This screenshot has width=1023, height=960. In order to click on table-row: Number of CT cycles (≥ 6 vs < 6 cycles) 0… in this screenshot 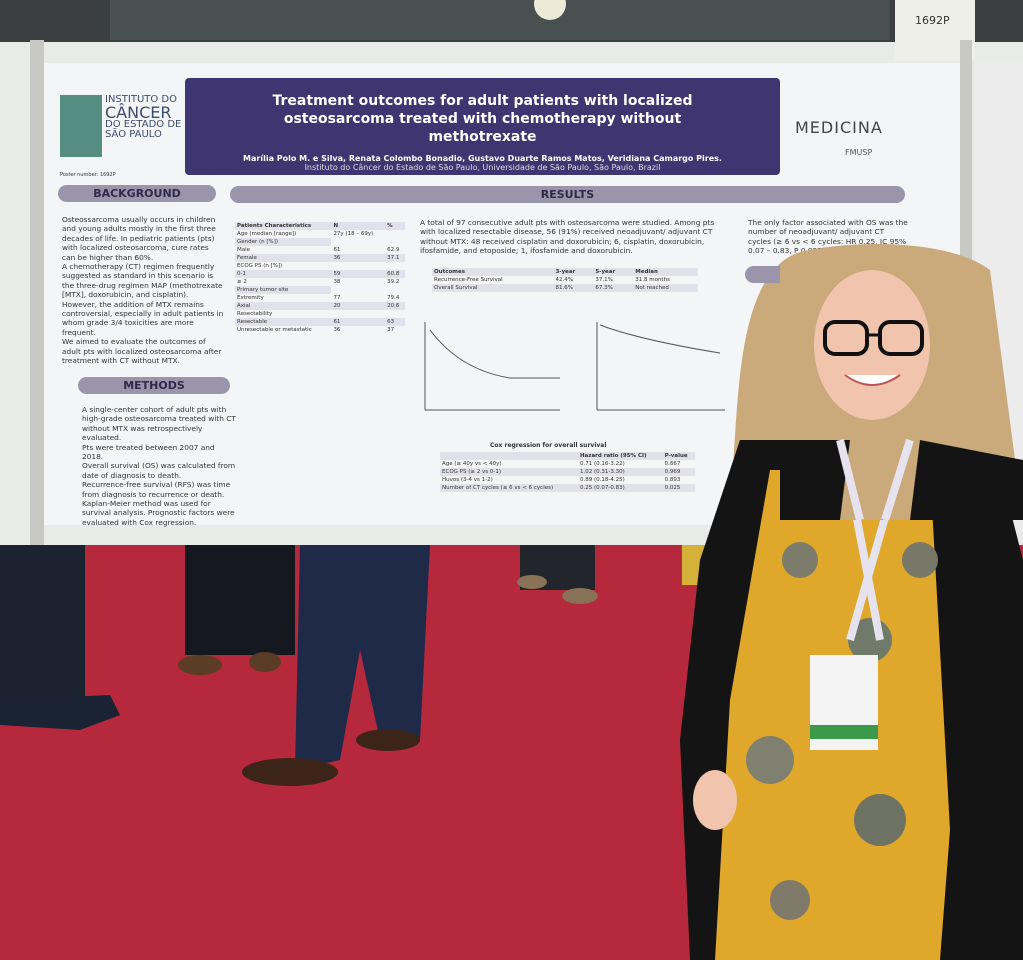, I will do `click(567, 488)`.